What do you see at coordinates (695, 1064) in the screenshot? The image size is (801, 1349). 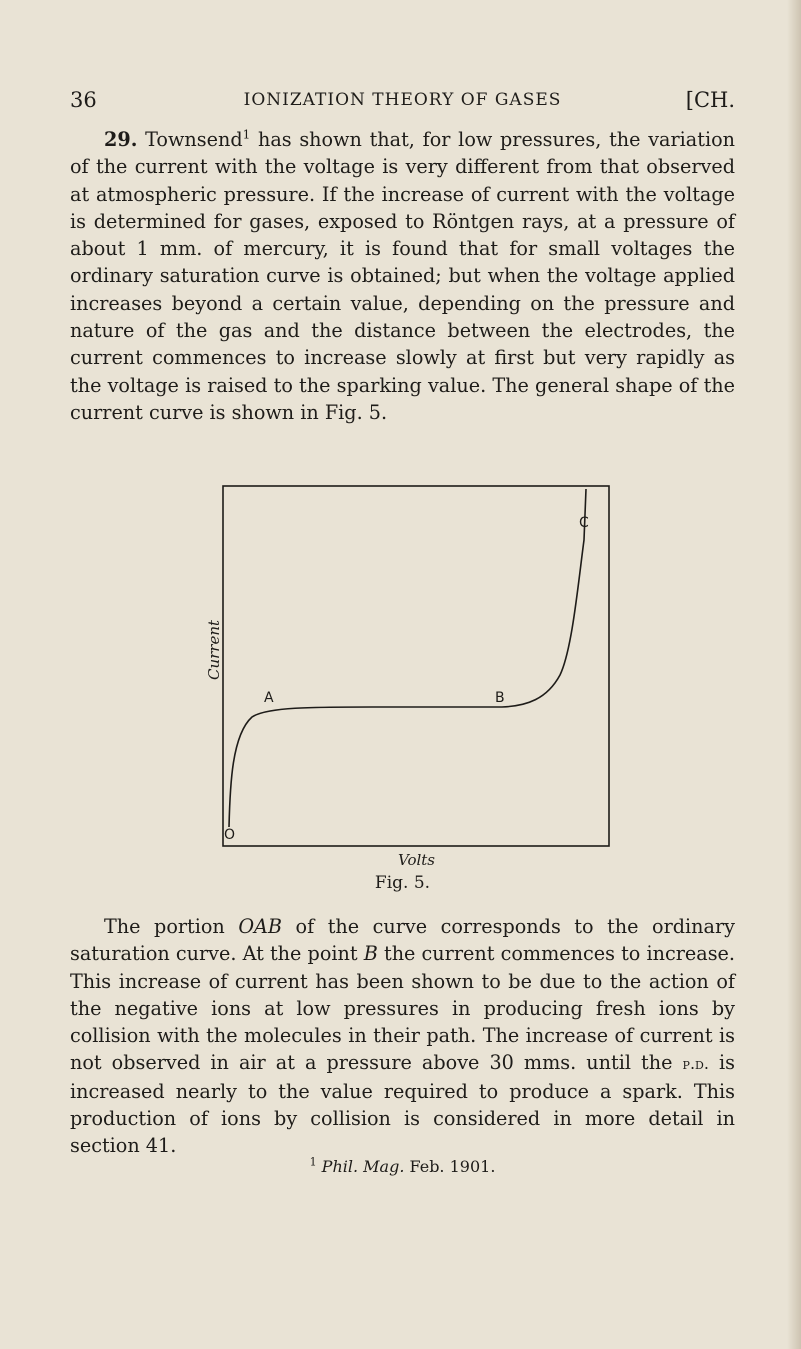 I see `pd-abbrev: p.d.` at bounding box center [695, 1064].